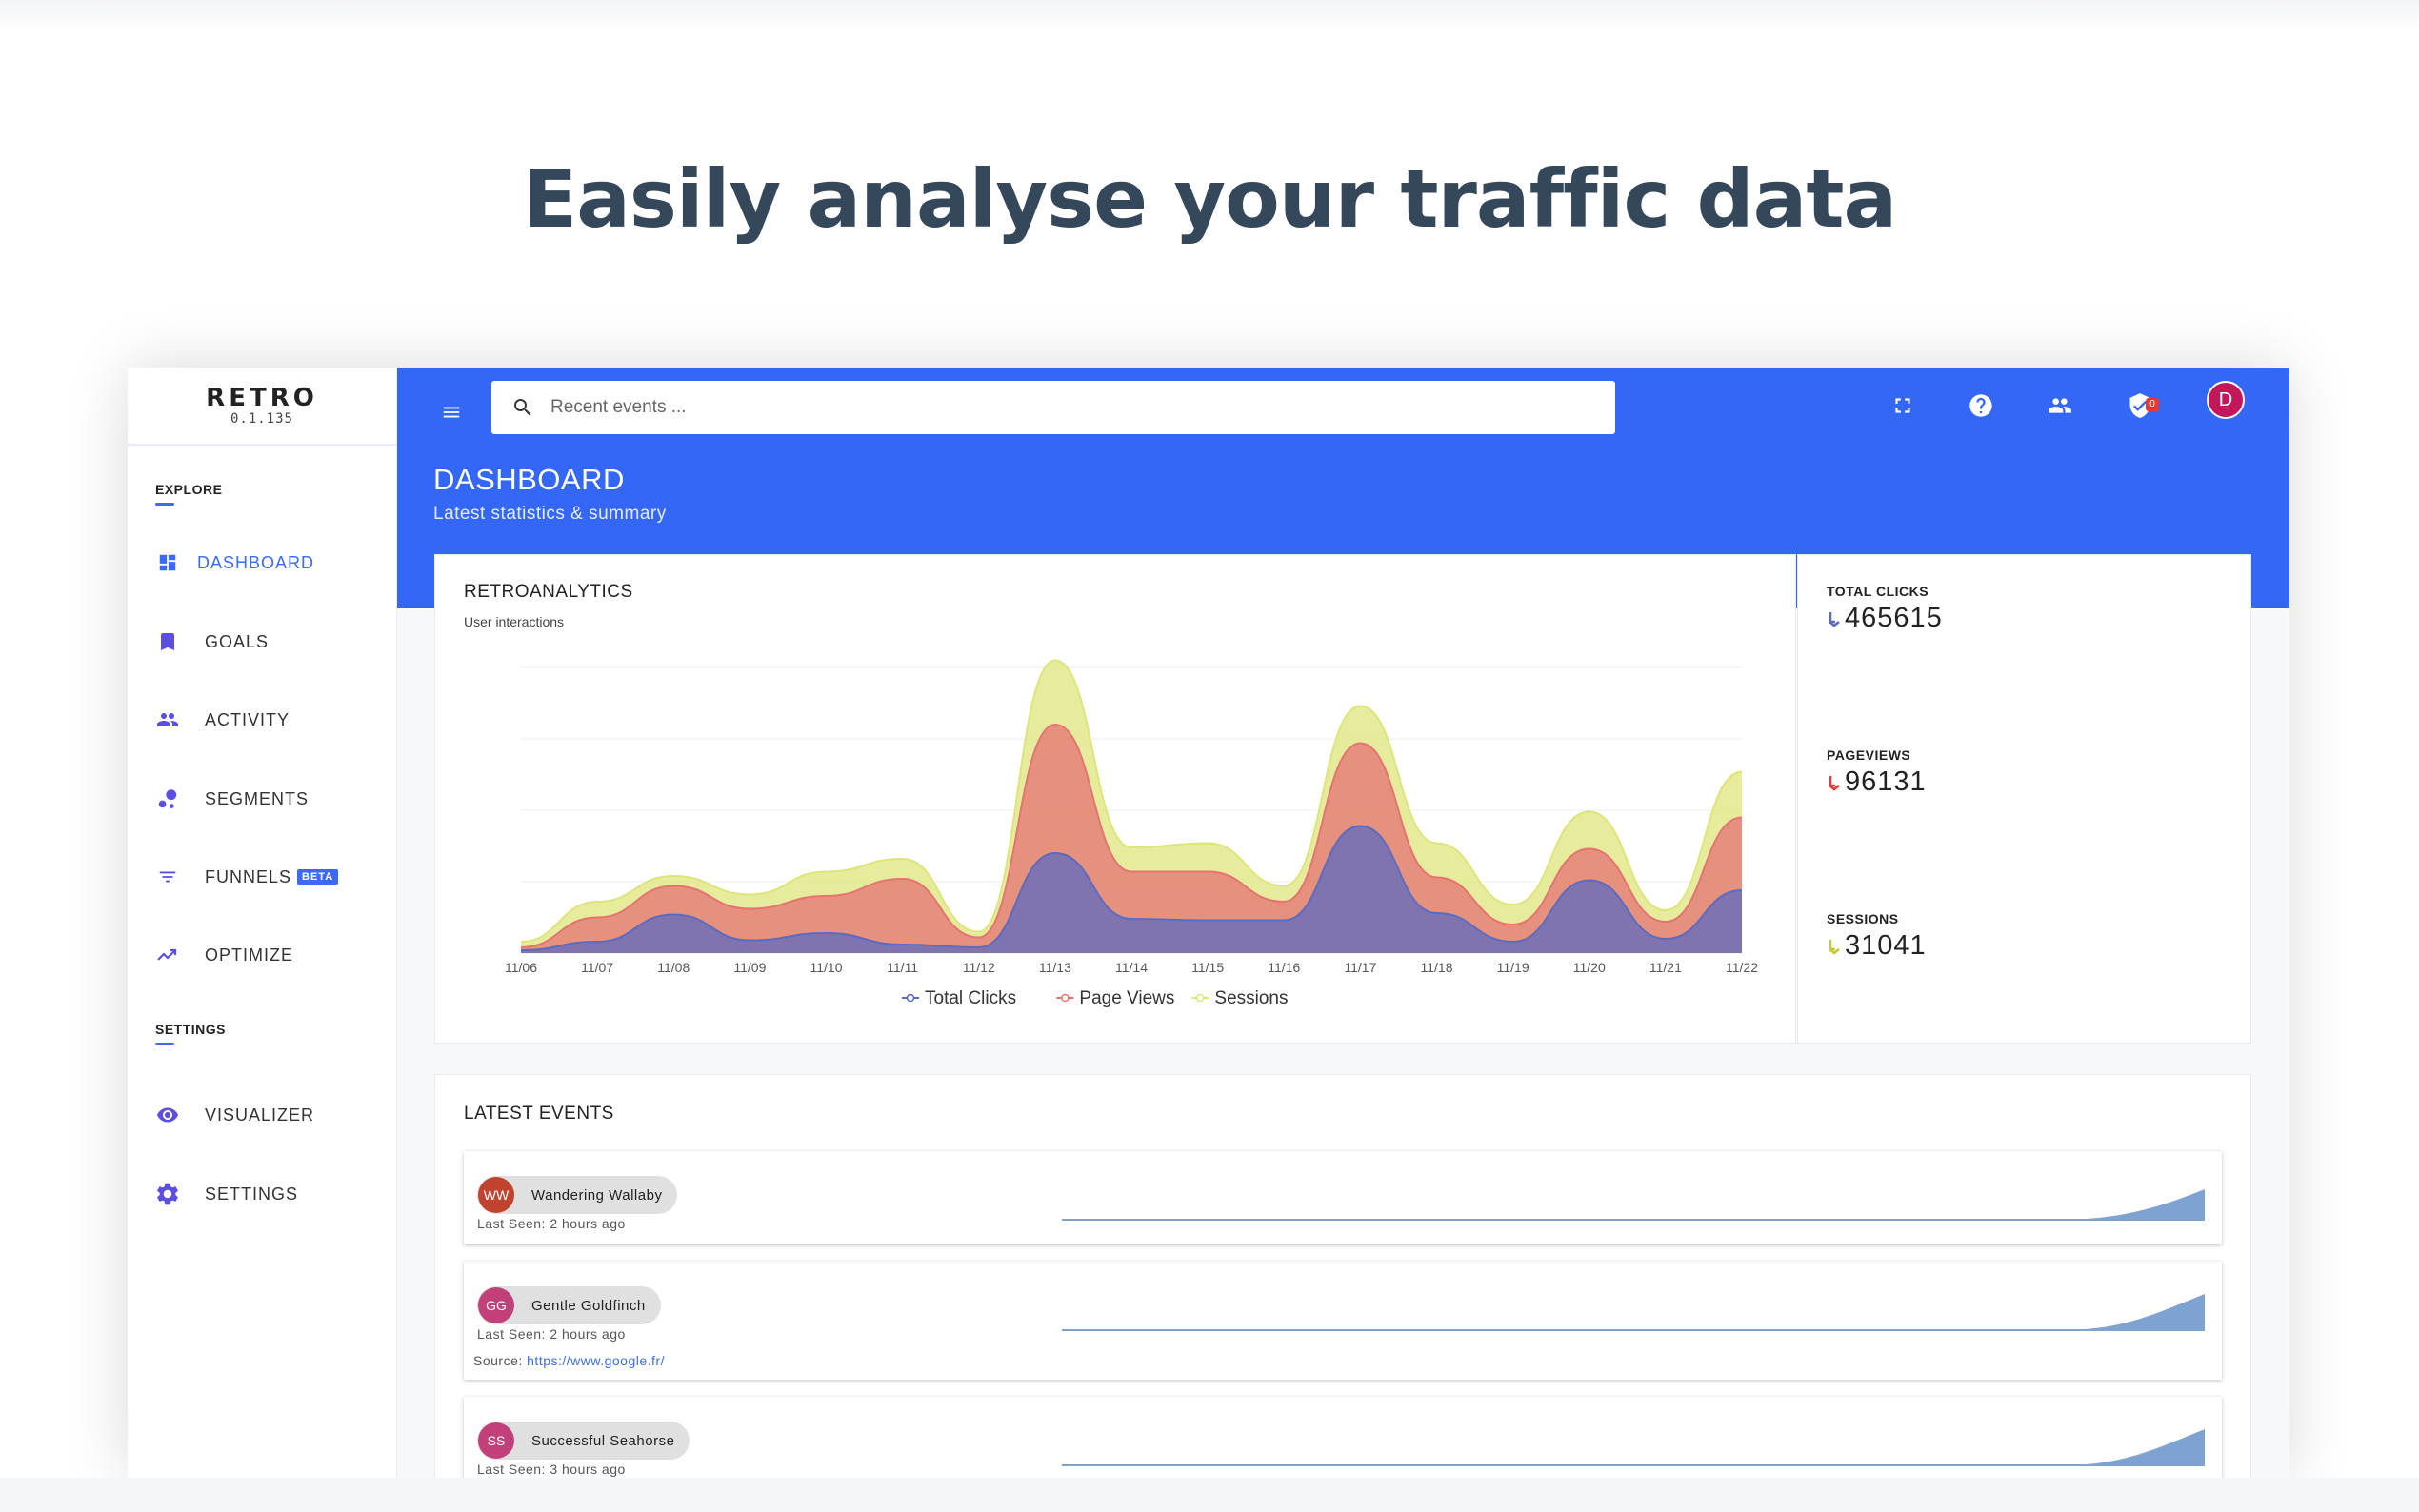  What do you see at coordinates (1126, 998) in the screenshot?
I see `legend-label: Page Views` at bounding box center [1126, 998].